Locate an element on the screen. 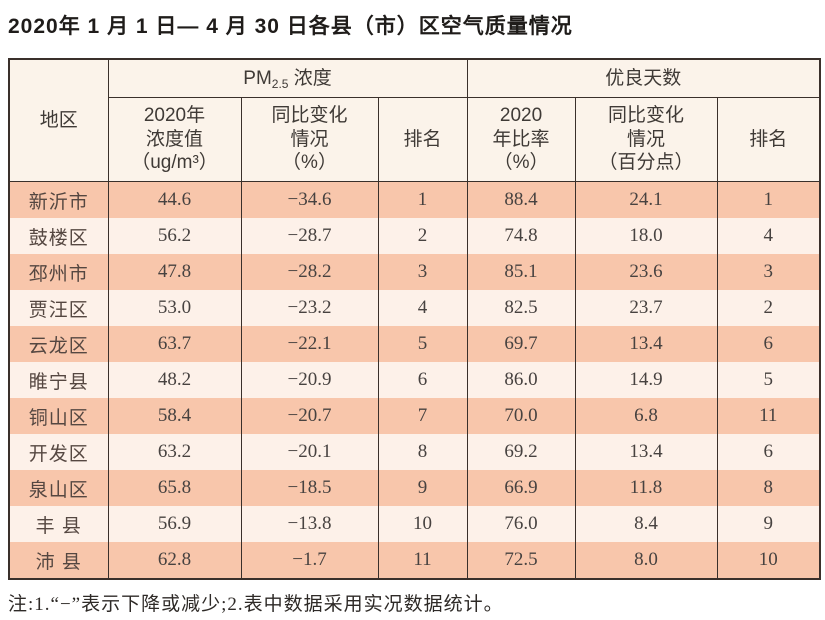 The width and height of the screenshot is (825, 620). table-row: 鼓楼区 56.2 −28.7 2 74.8 18.0 4 is located at coordinates (414, 236).